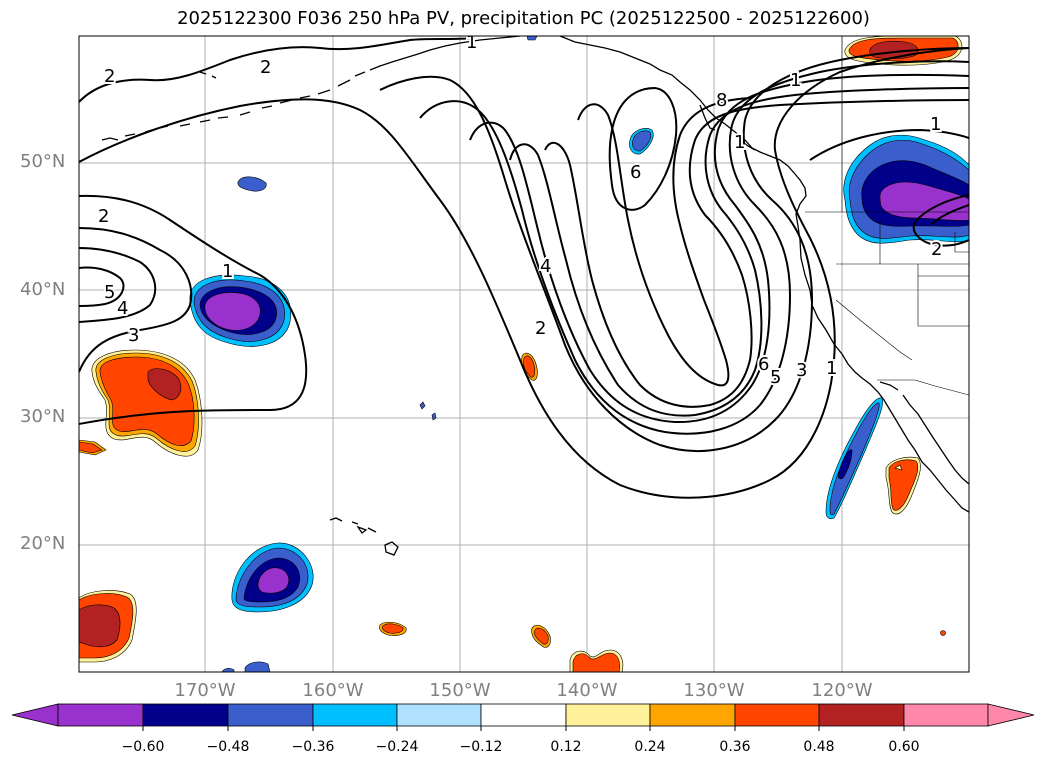 The image size is (1047, 765). I want to click on lon-label-170w: 170°W, so click(205, 690).